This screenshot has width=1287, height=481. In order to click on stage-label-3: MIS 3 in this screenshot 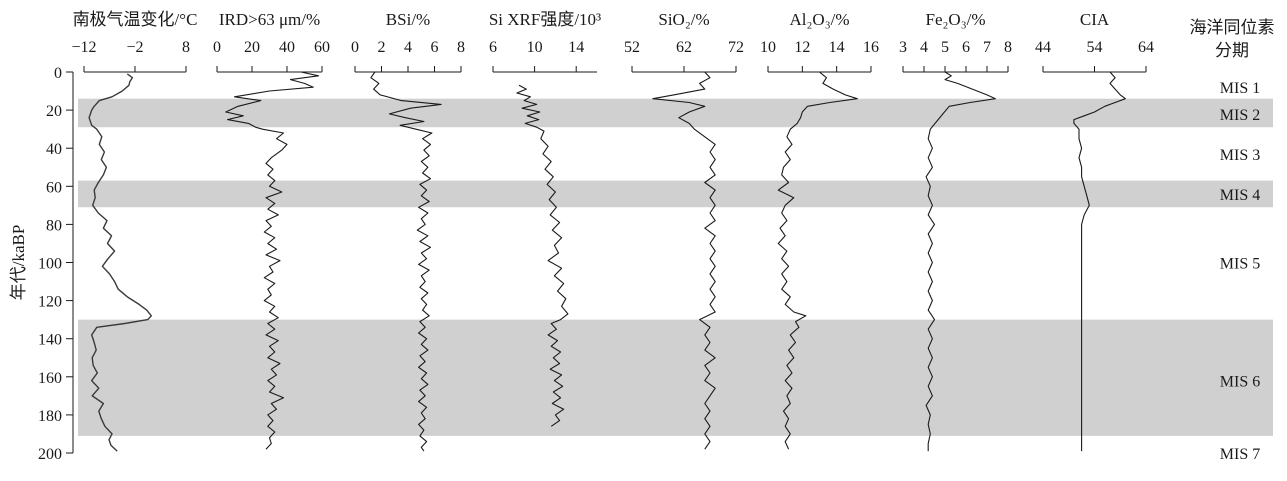, I will do `click(1240, 155)`.